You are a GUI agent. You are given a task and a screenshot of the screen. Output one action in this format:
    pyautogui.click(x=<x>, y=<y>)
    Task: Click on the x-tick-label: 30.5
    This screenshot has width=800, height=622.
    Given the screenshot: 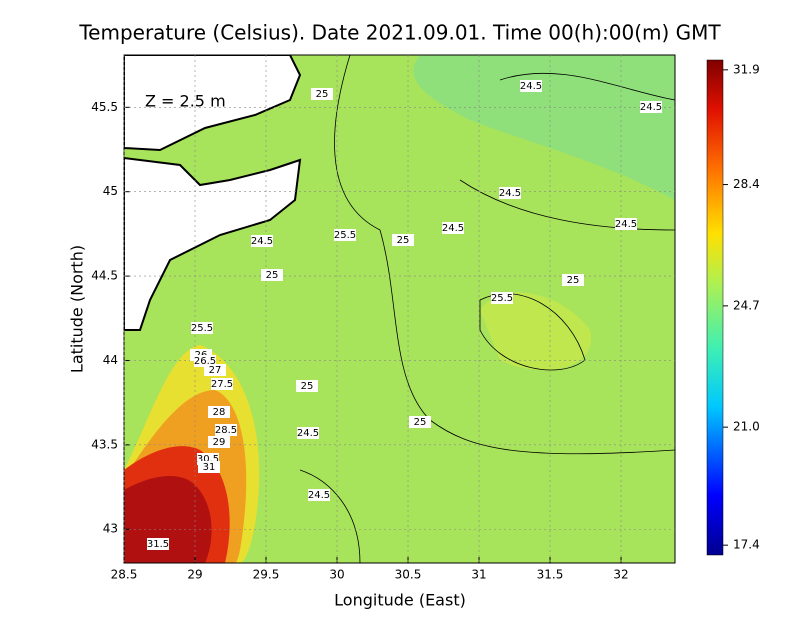 What is the action you would take?
    pyautogui.click(x=408, y=575)
    